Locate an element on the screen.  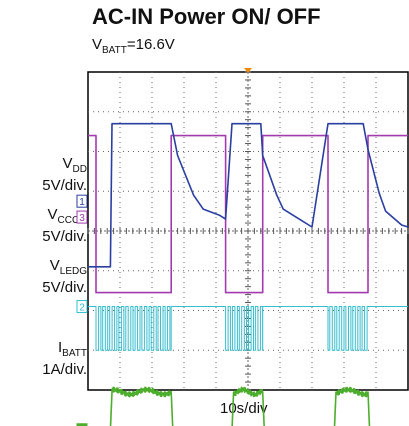
series-ibatt is located at coordinates (240, 406).